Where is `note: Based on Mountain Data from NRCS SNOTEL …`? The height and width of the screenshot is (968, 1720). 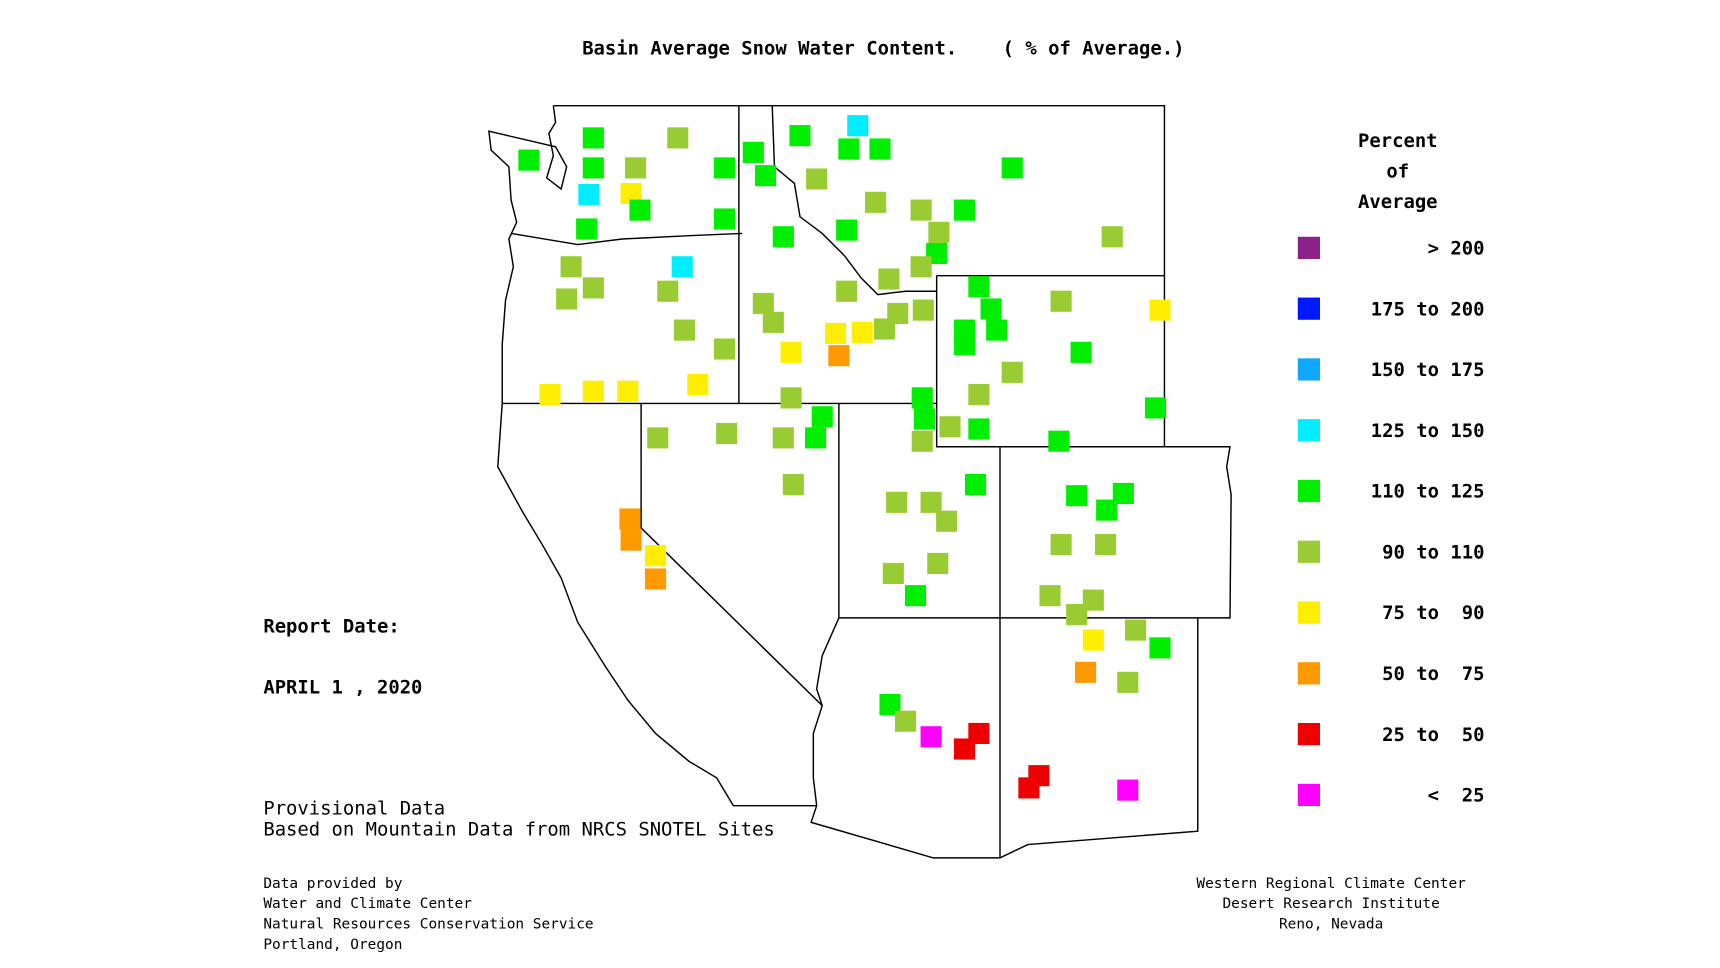 note: Based on Mountain Data from NRCS SNOTEL … is located at coordinates (518, 830).